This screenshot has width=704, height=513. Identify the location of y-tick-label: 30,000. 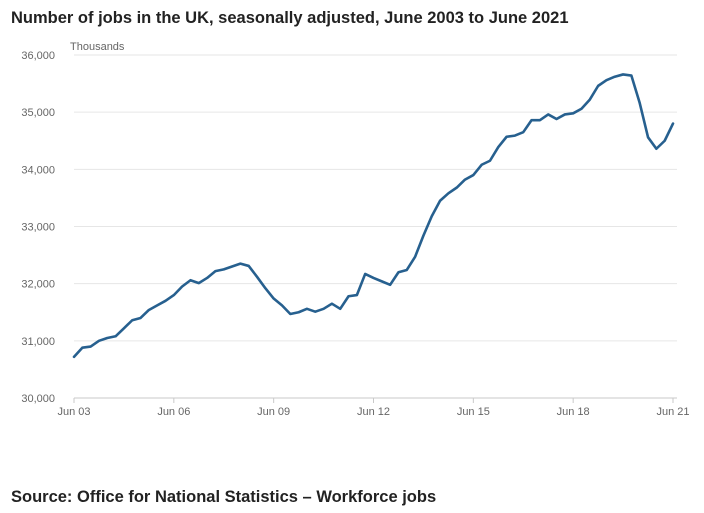
(38, 399).